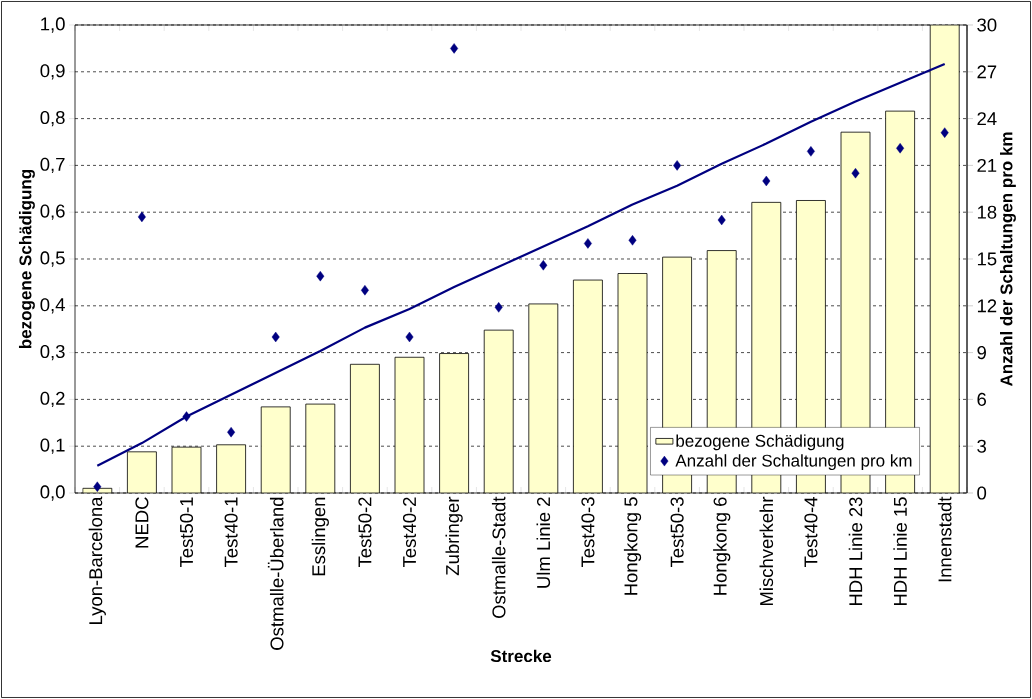  Describe the element at coordinates (944, 539) in the screenshot. I see `x-tick-label: Innenstadt` at that location.